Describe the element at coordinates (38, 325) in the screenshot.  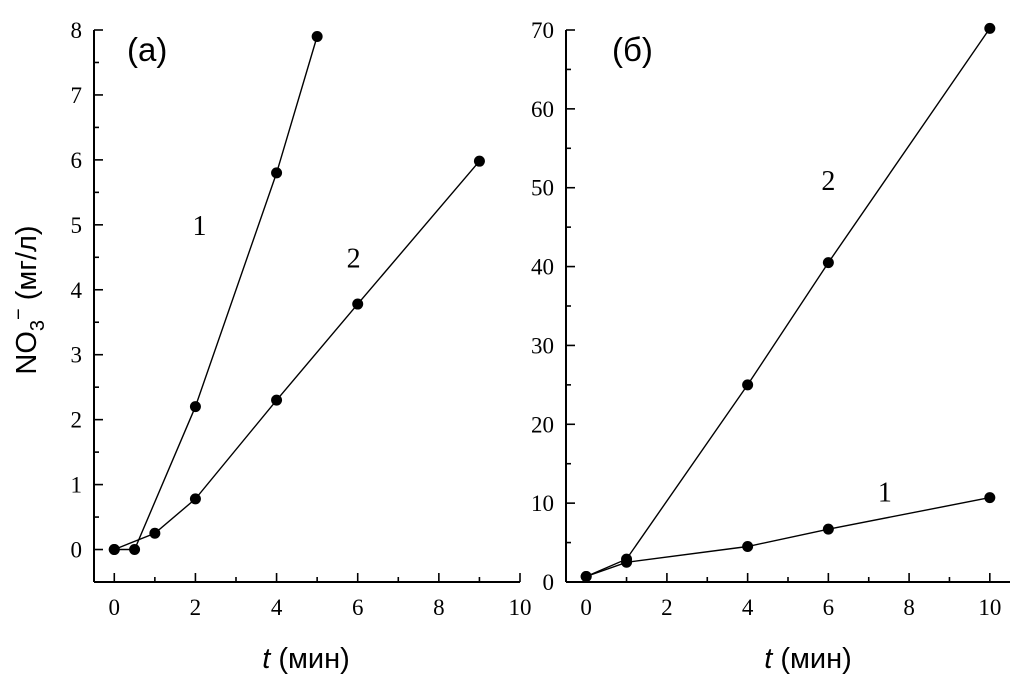
I see `y-axis-sub-a: 3` at that location.